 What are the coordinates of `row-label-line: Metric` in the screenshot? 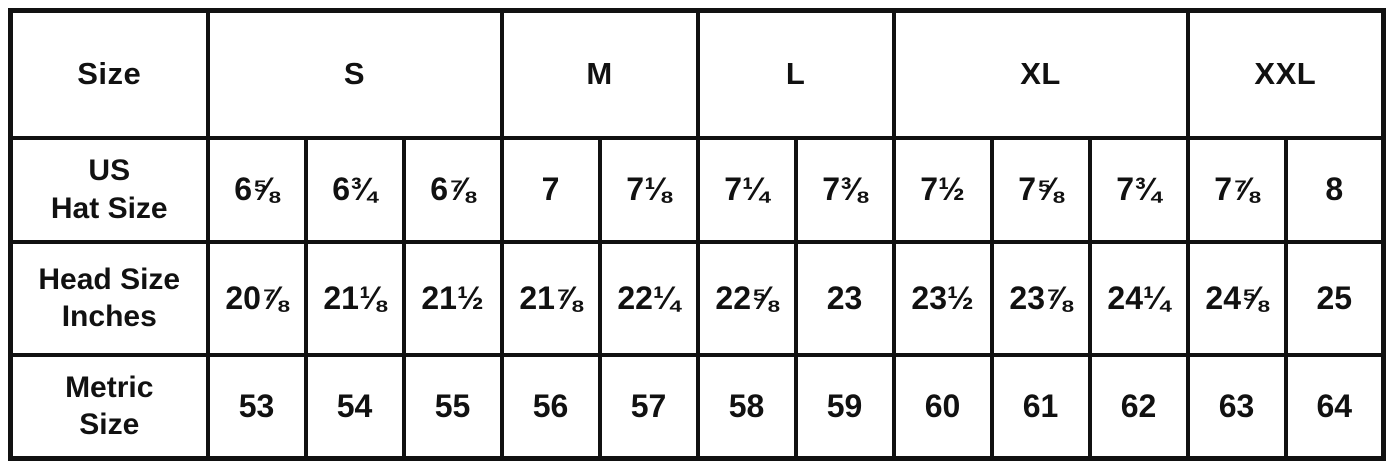 It's located at (109, 387).